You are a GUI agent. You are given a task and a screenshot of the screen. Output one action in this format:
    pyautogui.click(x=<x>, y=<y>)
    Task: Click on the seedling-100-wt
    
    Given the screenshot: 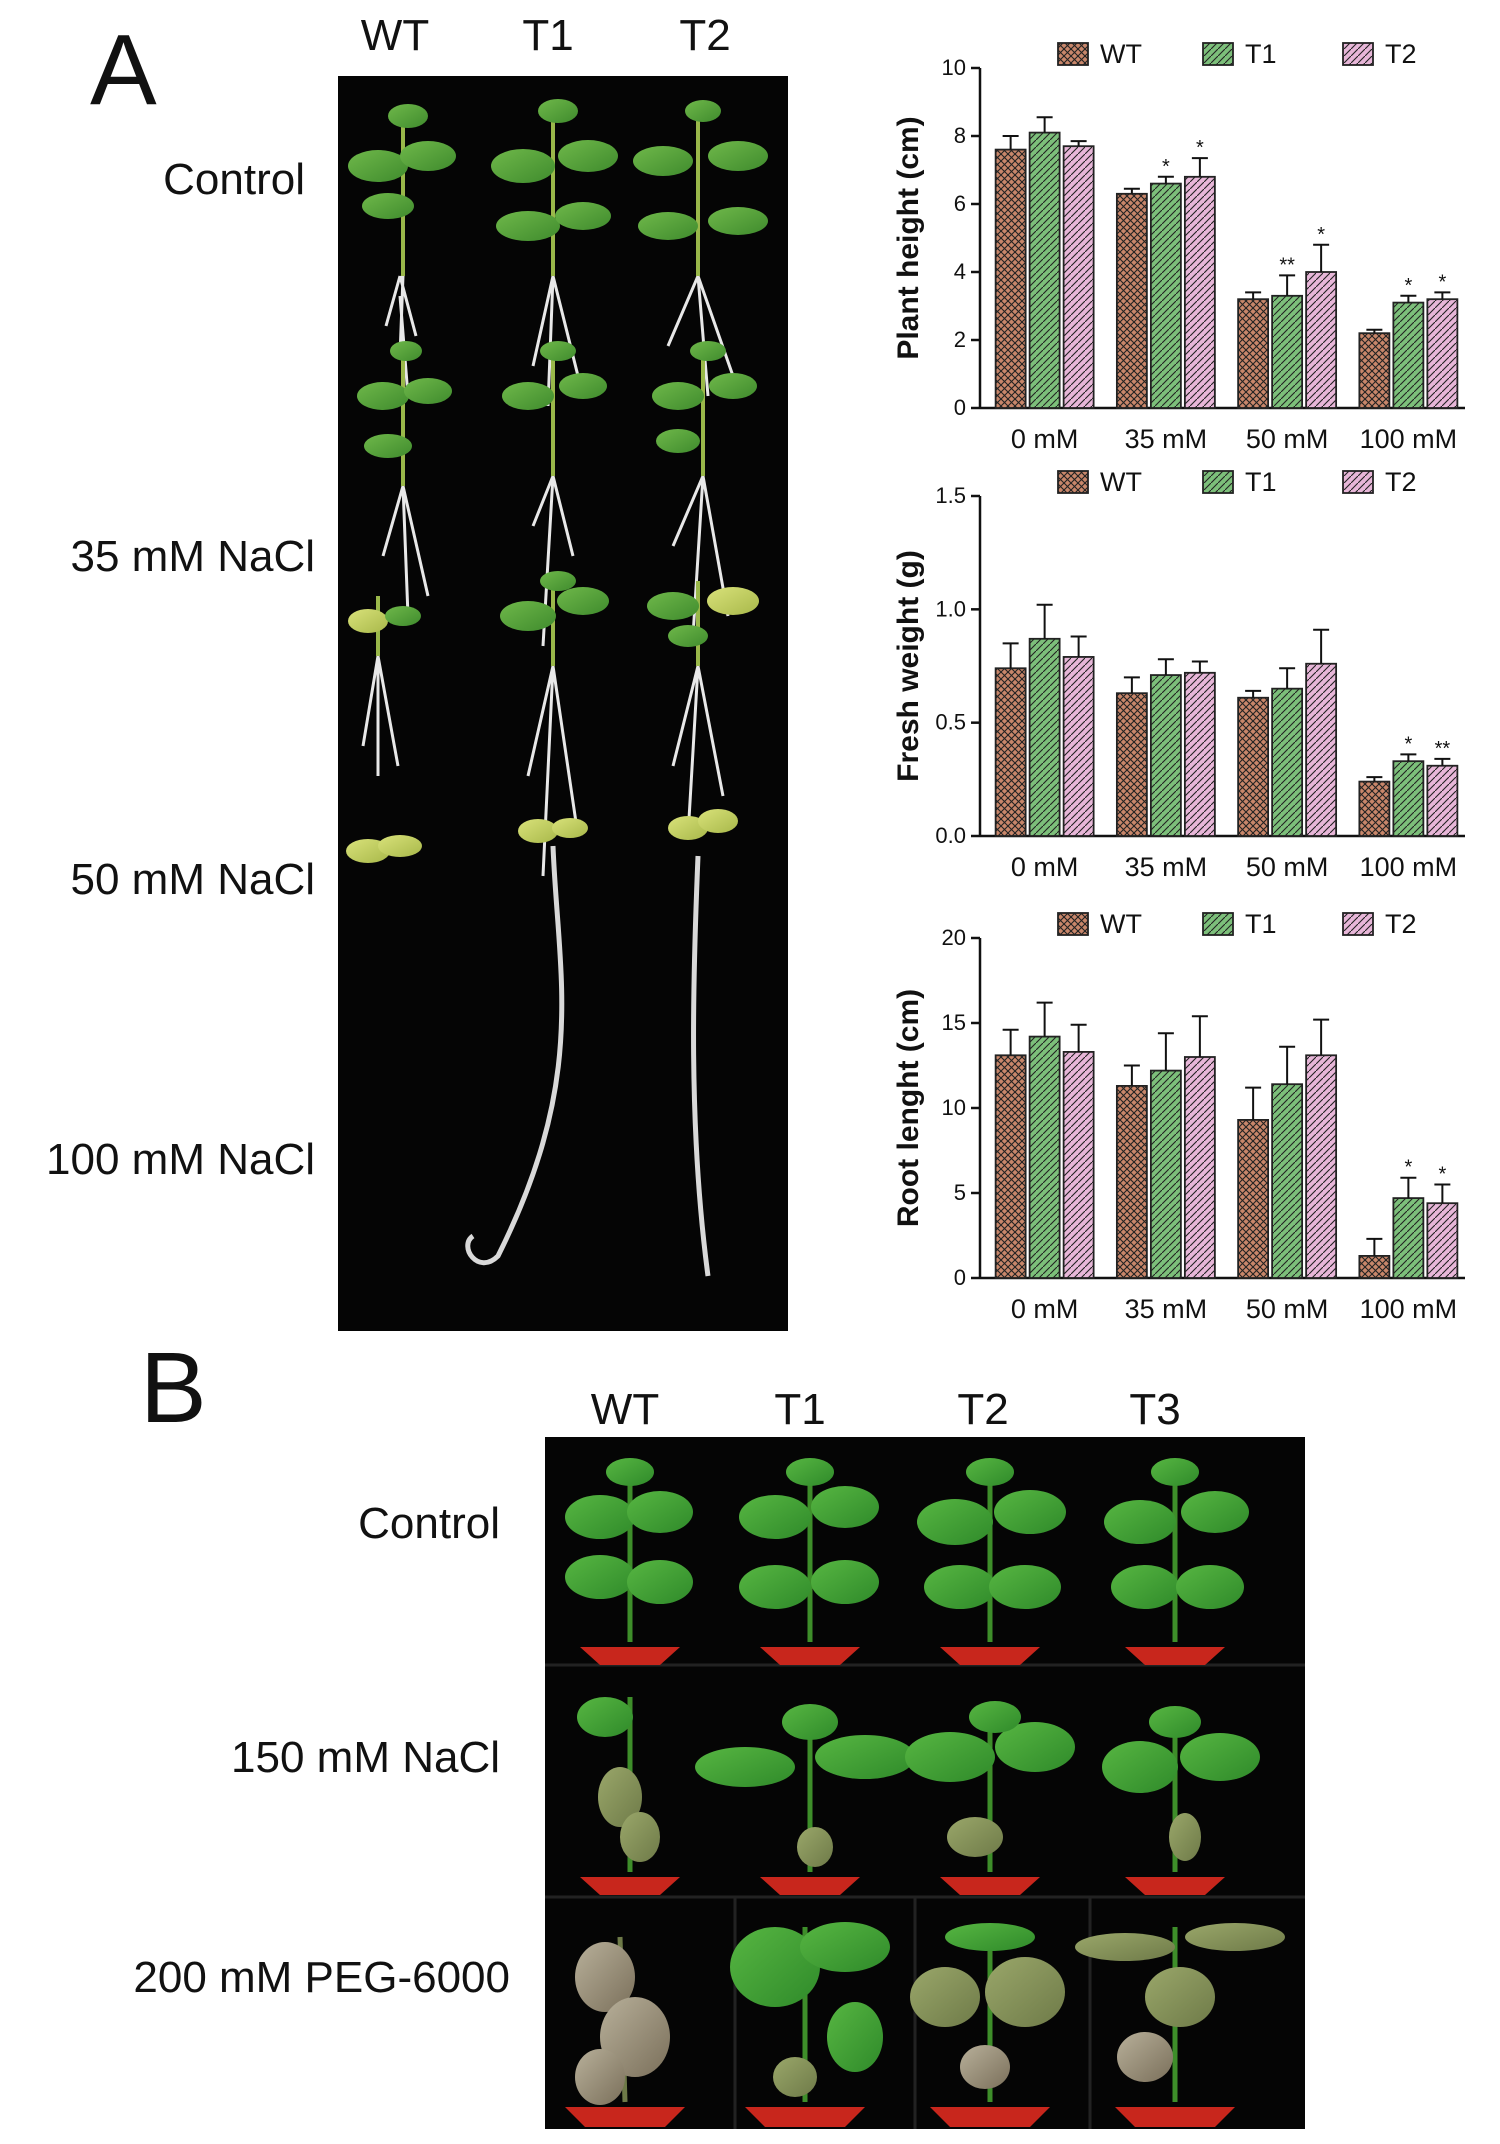 What is the action you would take?
    pyautogui.click(x=384, y=849)
    